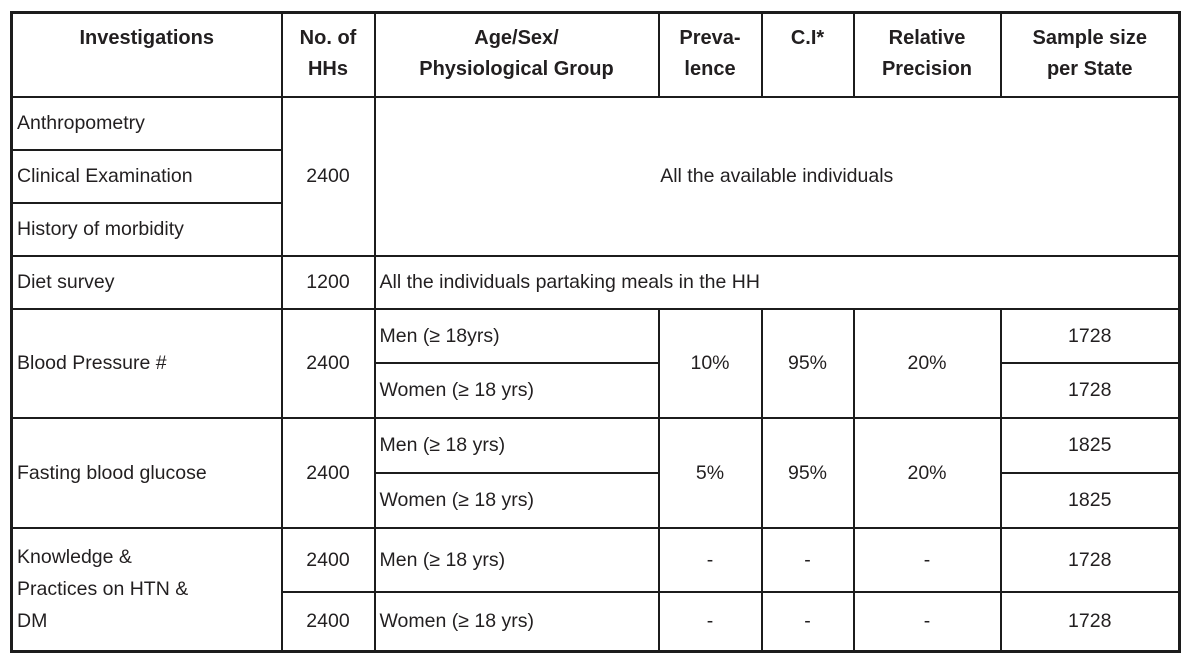 Image resolution: width=1193 pixels, height=665 pixels. What do you see at coordinates (1090, 621) in the screenshot?
I see `cell-sample-size-knowledge-practices-women: 1728` at bounding box center [1090, 621].